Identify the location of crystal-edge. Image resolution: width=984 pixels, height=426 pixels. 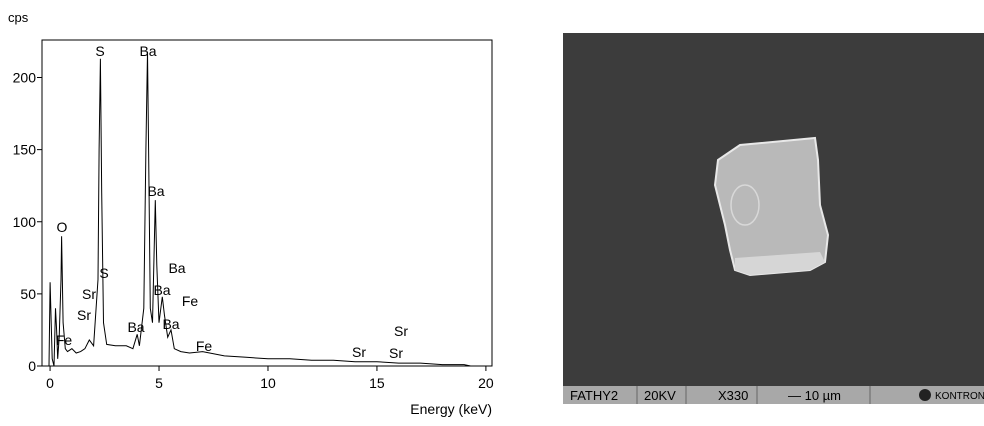
(780, 263).